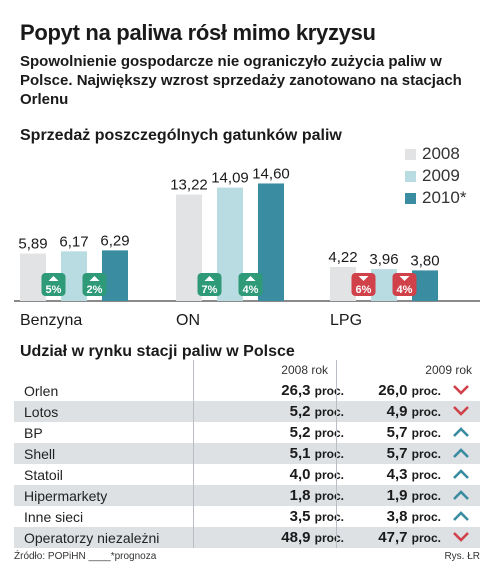 The image size is (494, 573). Describe the element at coordinates (247, 390) in the screenshot. I see `table-row: Orlen 26,3 proc. 26,0 proc.` at that location.